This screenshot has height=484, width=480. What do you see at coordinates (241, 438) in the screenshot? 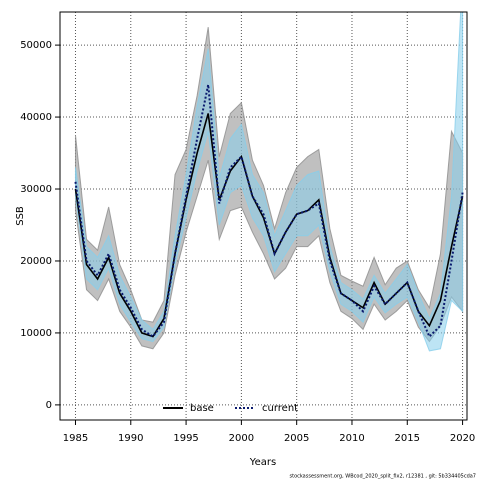
I see `x-tick-label: 2000` at bounding box center [241, 438].